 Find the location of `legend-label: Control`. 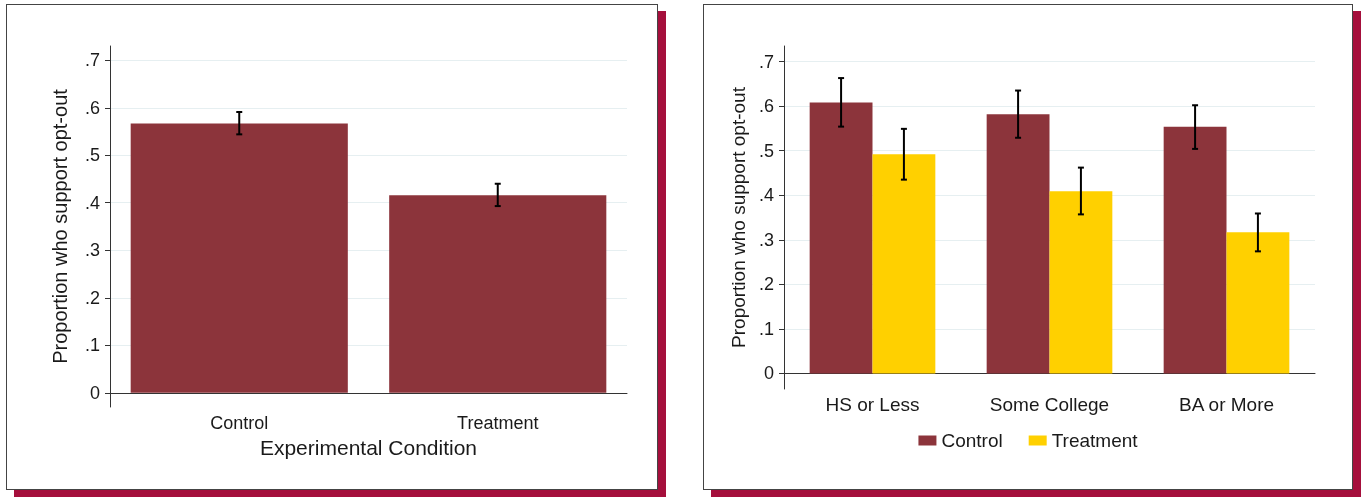

legend-label: Control is located at coordinates (972, 440).